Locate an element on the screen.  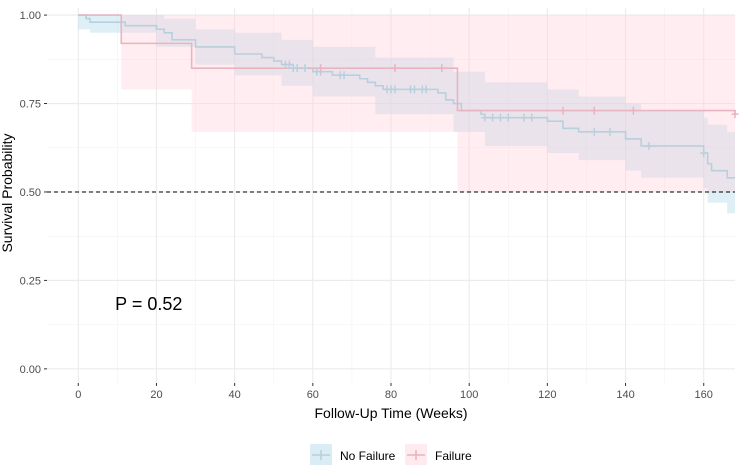
x-axis-ticks: 0 20 40 60 80 100 120 140 160 is located at coordinates (394, 392).